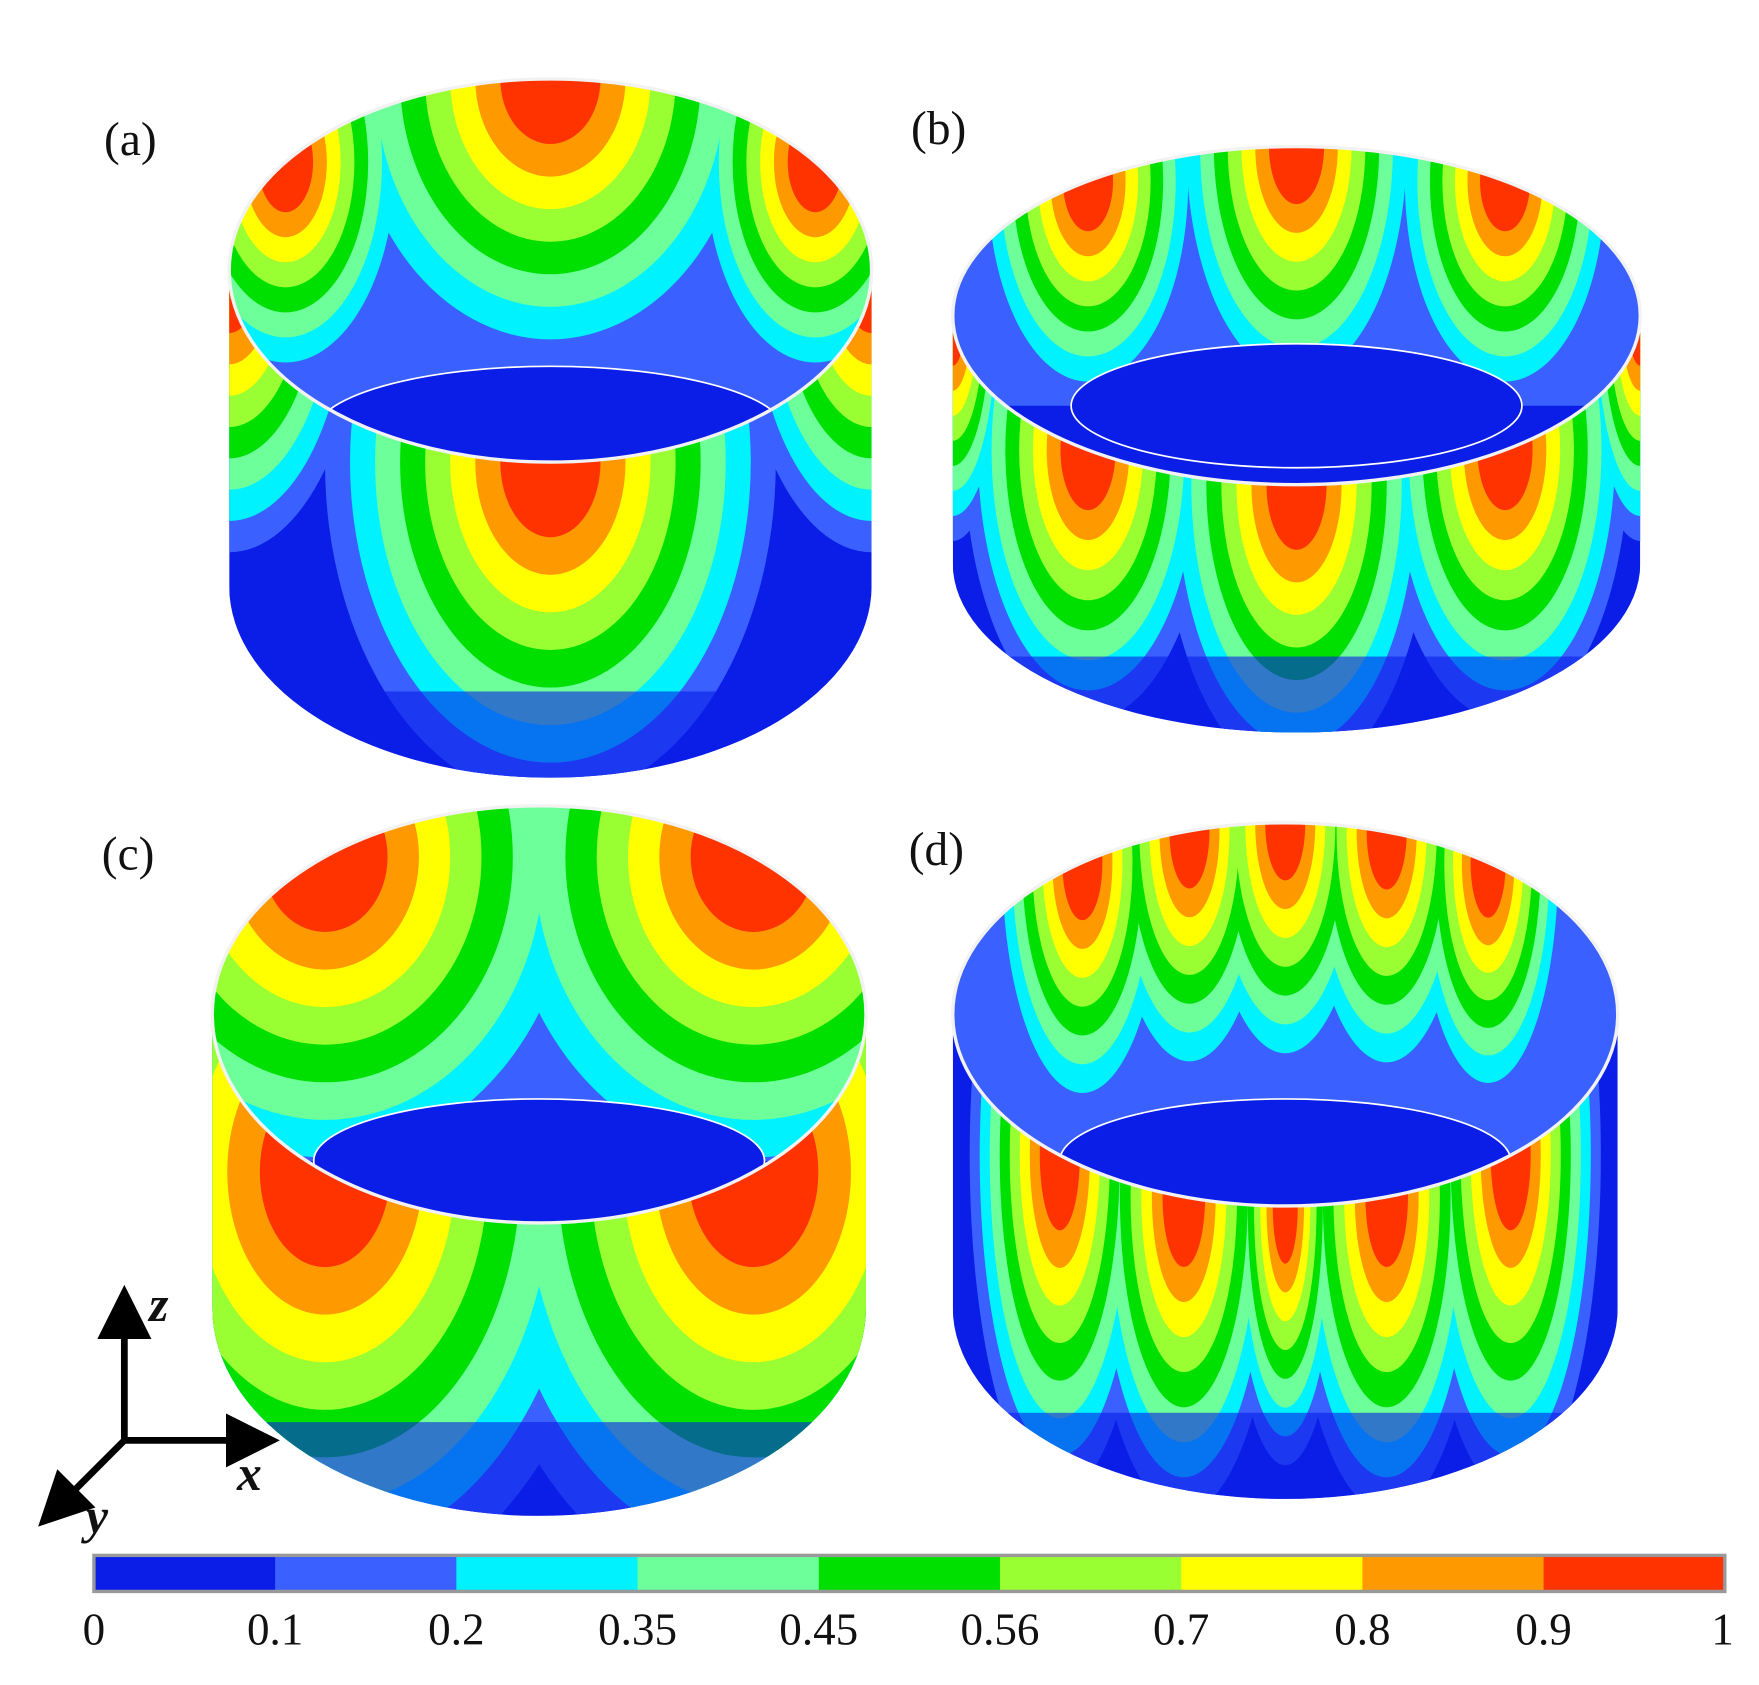 Image resolution: width=1759 pixels, height=1685 pixels. What do you see at coordinates (159, 1410) in the screenshot?
I see `axes-triad: z x y` at bounding box center [159, 1410].